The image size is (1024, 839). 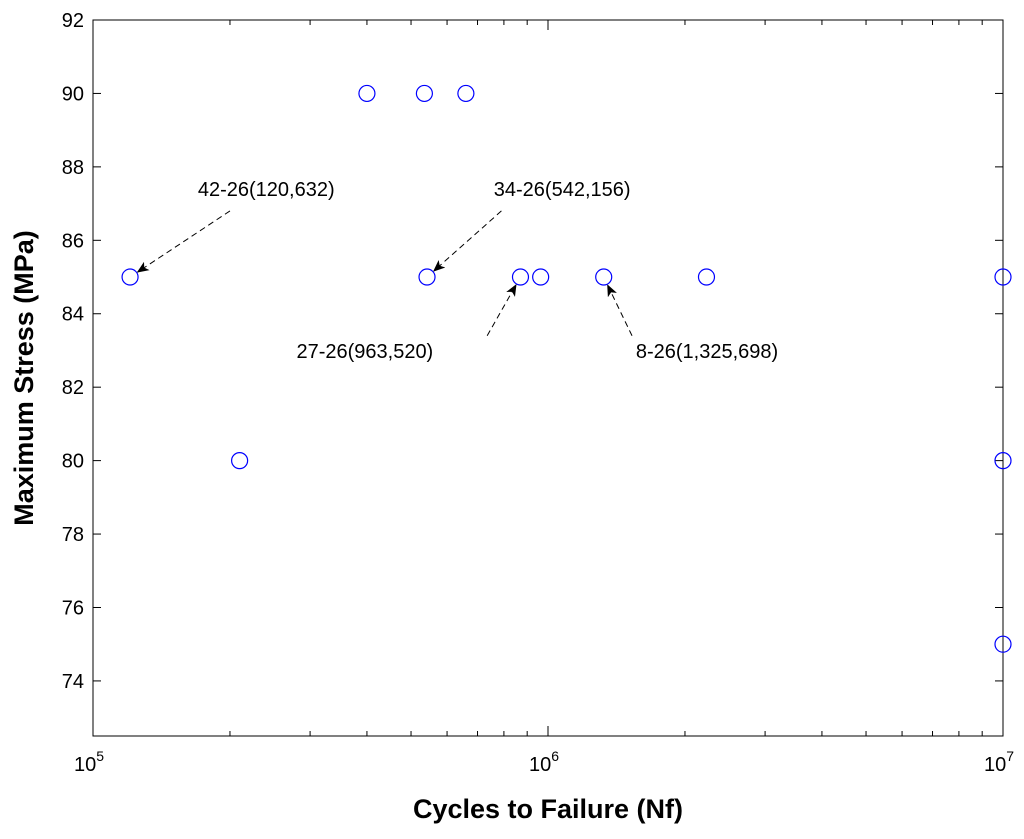 I want to click on y-tick-label: 86, so click(x=73, y=241).